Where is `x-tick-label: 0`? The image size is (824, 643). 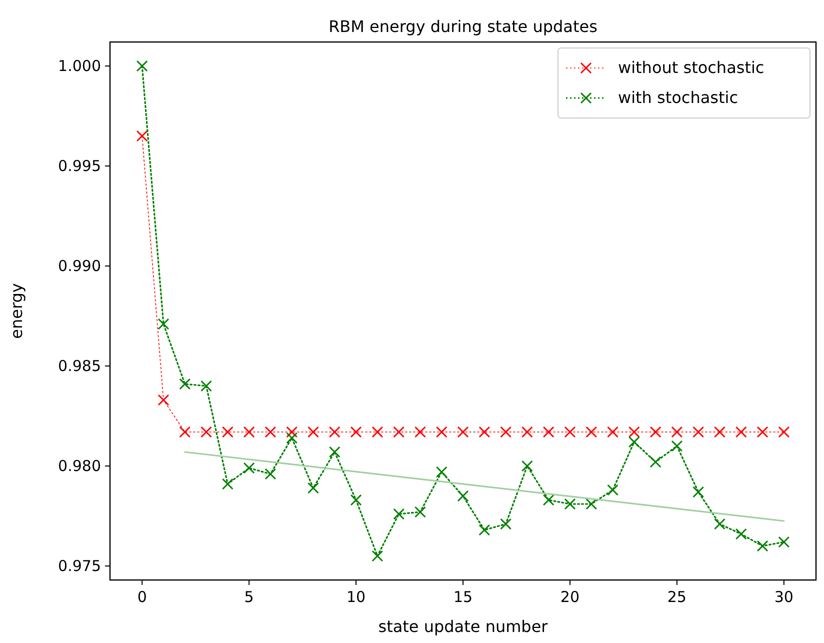
x-tick-label: 0 is located at coordinates (142, 597).